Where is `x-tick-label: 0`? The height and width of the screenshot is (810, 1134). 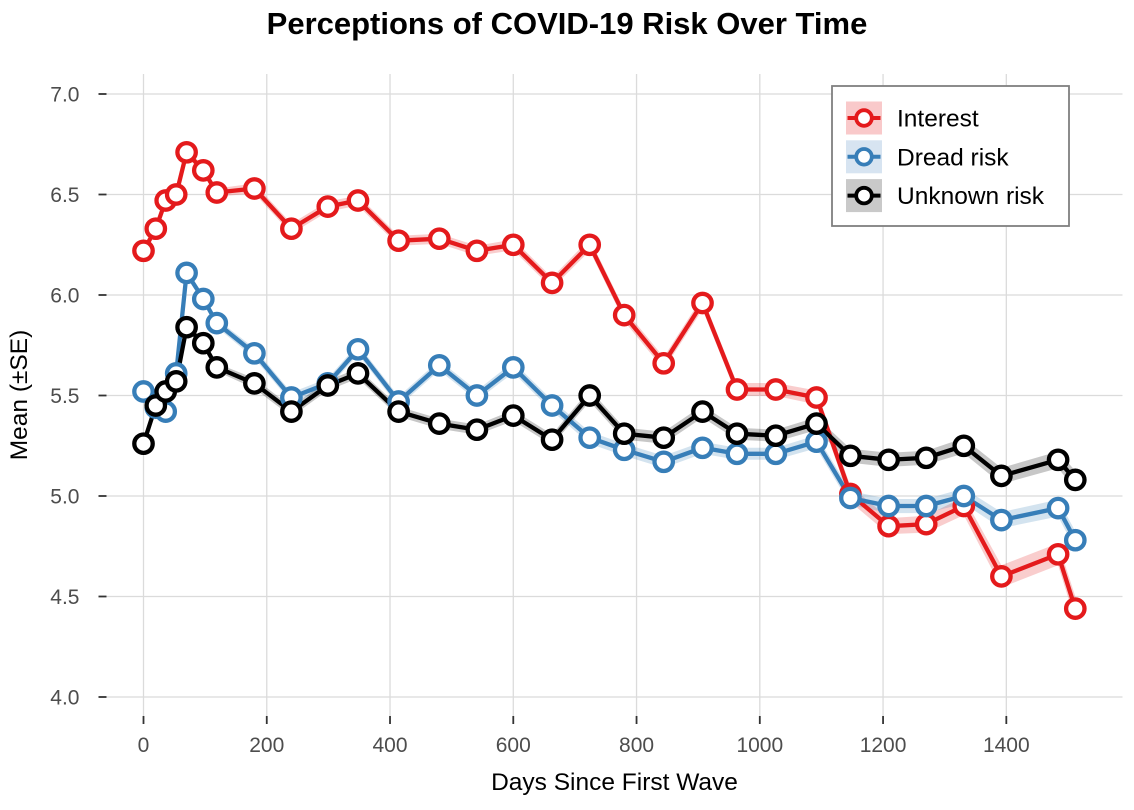
x-tick-label: 0 is located at coordinates (144, 745).